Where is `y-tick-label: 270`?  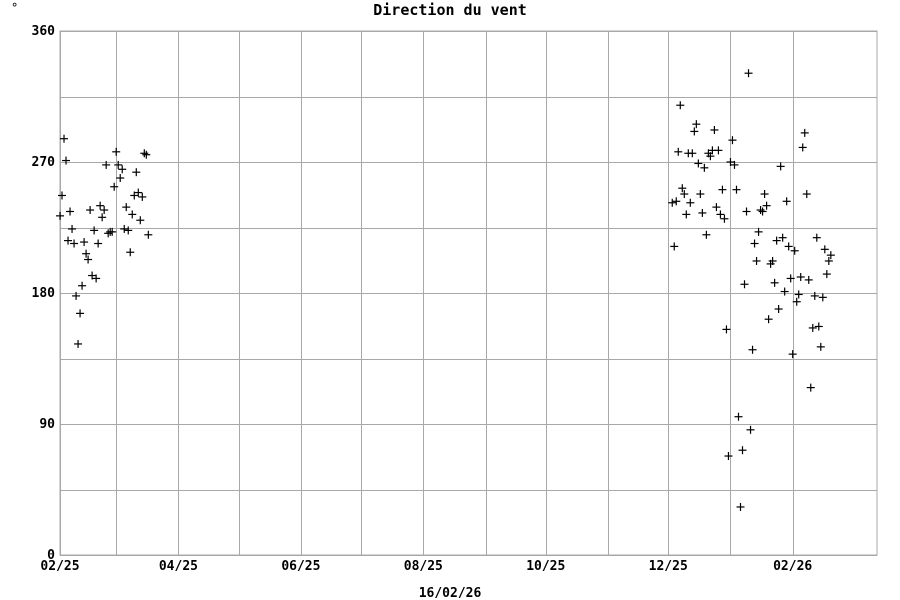
y-tick-label: 270 is located at coordinates (44, 162).